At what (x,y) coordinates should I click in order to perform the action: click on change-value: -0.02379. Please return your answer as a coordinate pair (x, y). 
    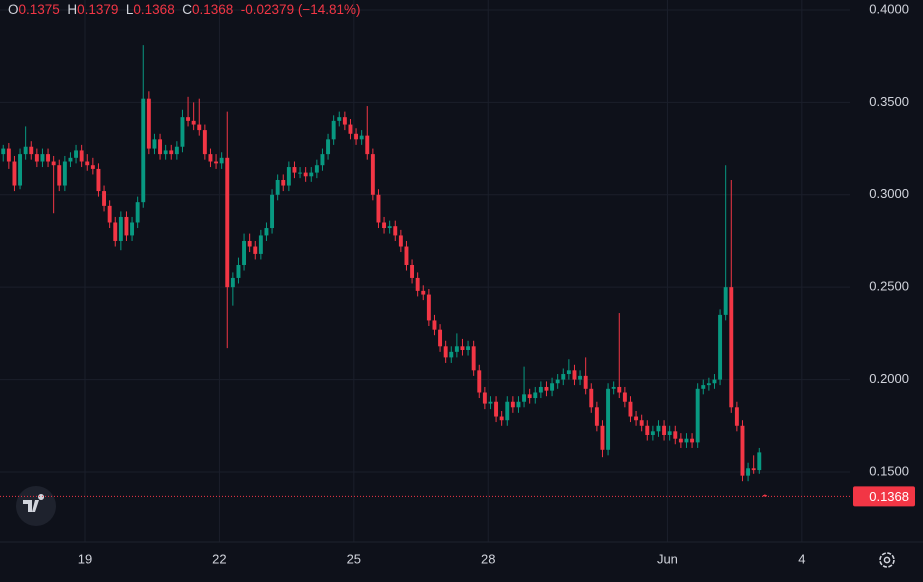
    Looking at the image, I should click on (267, 9).